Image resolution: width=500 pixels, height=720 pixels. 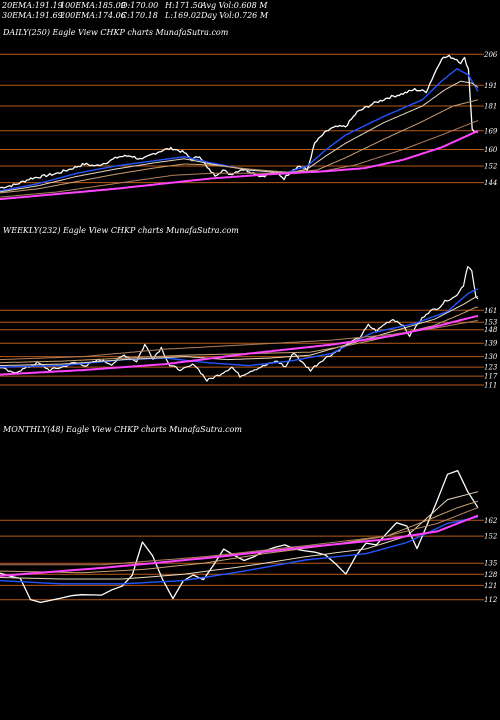 What do you see at coordinates (491, 167) in the screenshot?
I see `daily-y-tick-label: 152` at bounding box center [491, 167].